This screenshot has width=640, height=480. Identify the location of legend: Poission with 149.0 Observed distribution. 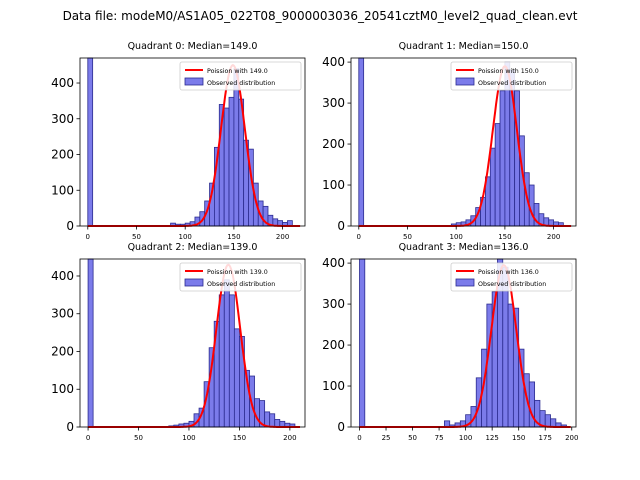
(240, 76).